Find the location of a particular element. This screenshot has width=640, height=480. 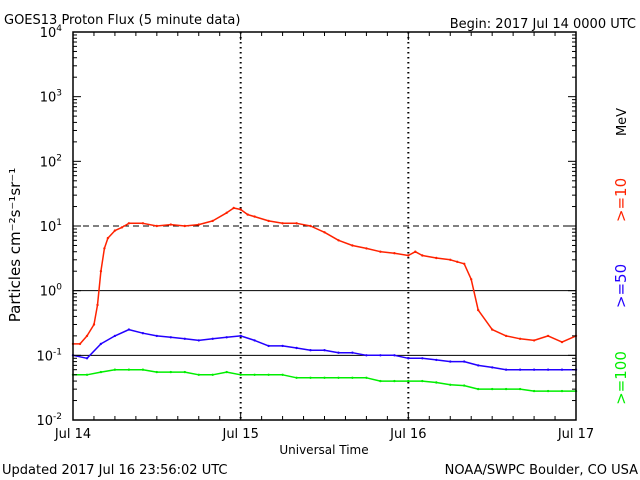

legend: >=10 >=50 >=100 is located at coordinates (621, 291).